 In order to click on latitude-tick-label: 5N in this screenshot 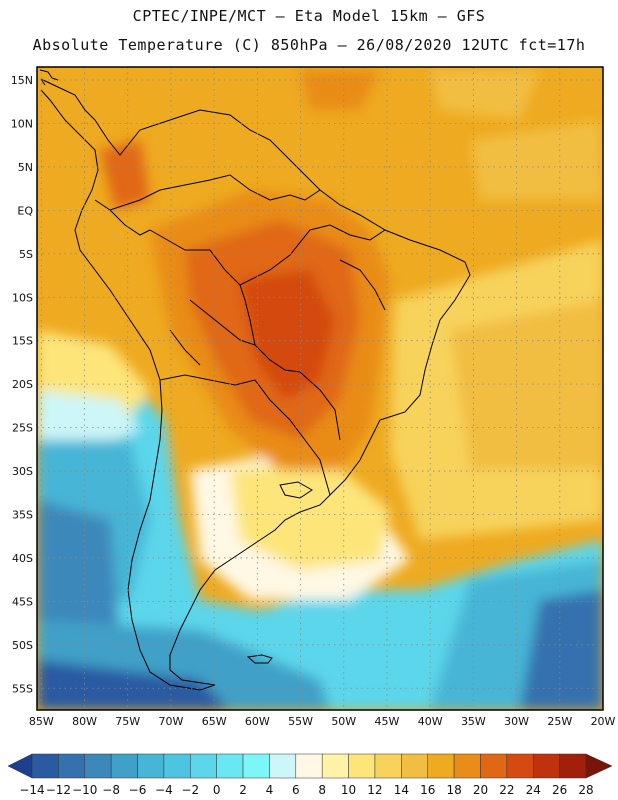, I will do `click(25, 167)`.